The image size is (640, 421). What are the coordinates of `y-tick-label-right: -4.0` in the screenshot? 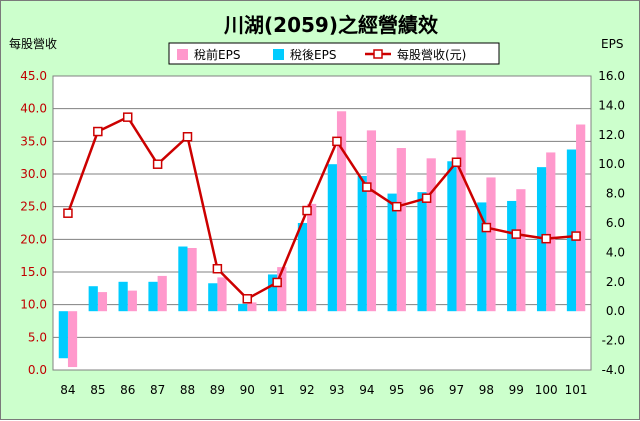 It's located at (613, 370).